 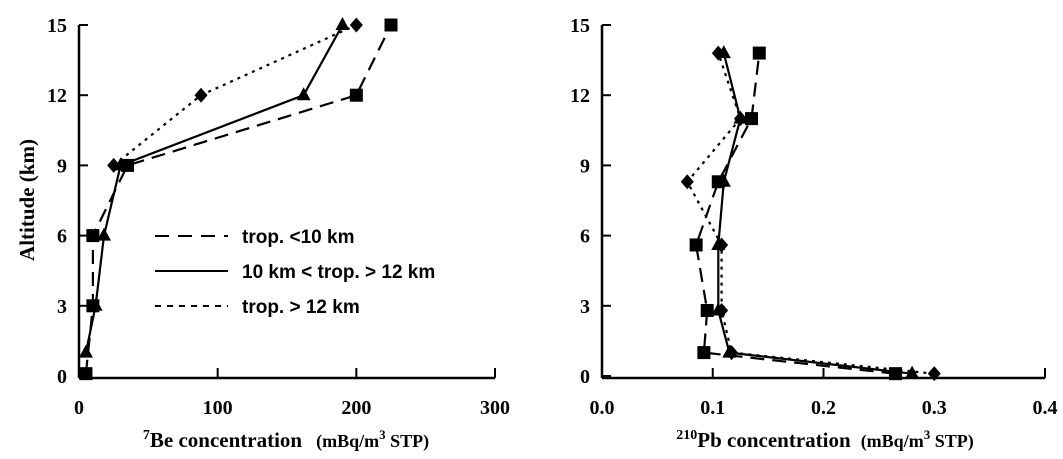 I want to click on y-axis-label: Altitude (km), so click(x=27, y=200).